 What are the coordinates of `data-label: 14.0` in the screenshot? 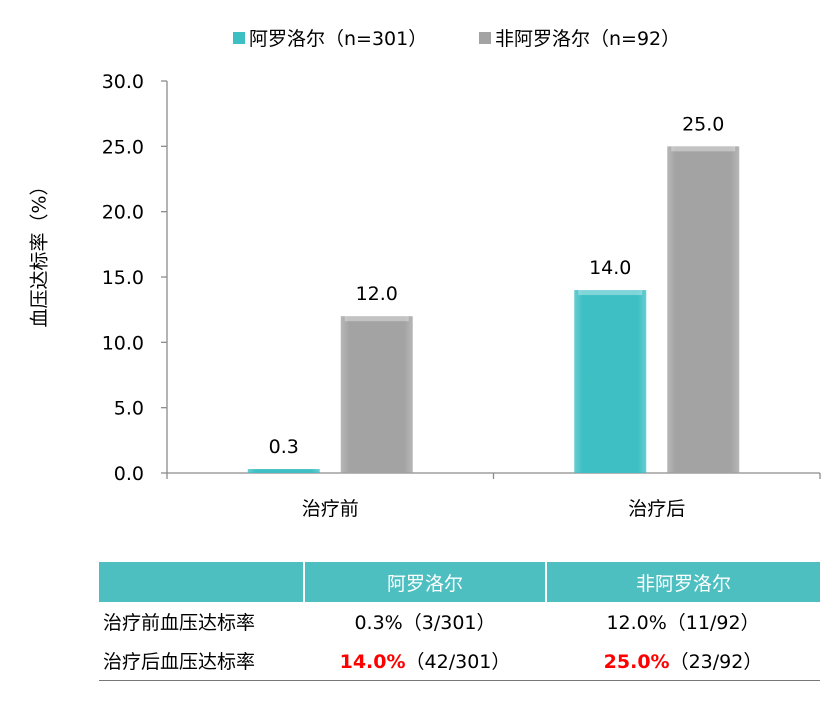 It's located at (610, 268).